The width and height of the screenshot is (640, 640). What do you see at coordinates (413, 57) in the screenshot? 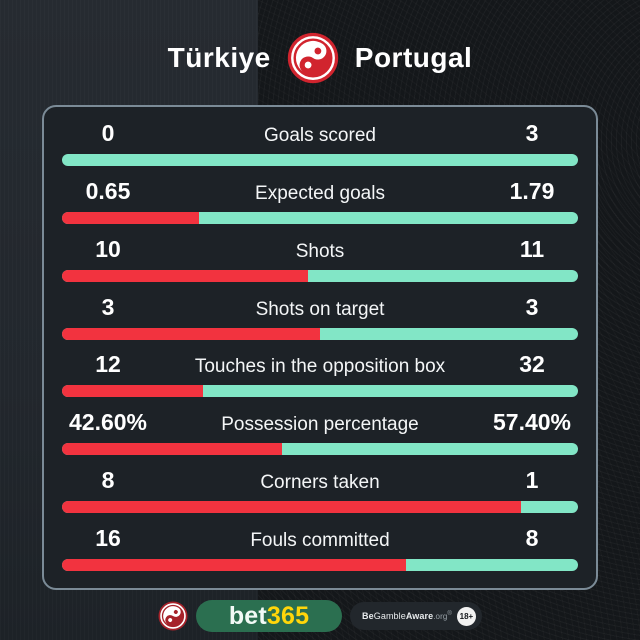
I see `away-team-name: Portugal` at bounding box center [413, 57].